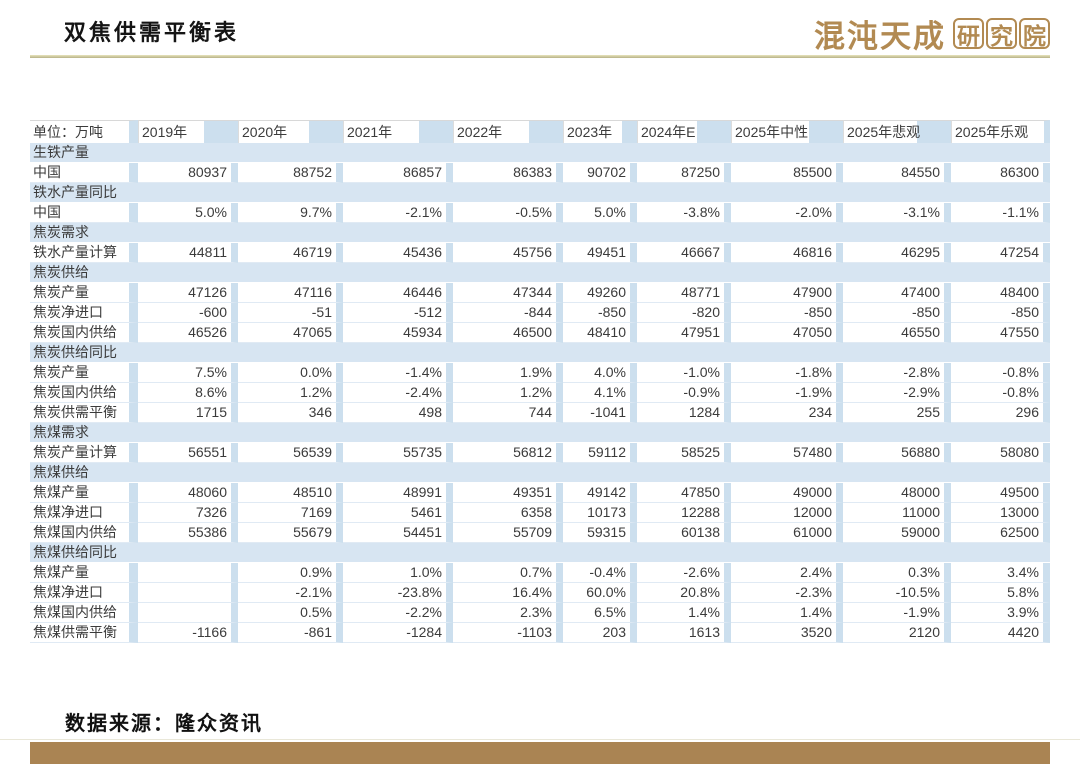 This screenshot has height=764, width=1080. Describe the element at coordinates (398, 173) in the screenshot. I see `cell-value: 86857` at that location.